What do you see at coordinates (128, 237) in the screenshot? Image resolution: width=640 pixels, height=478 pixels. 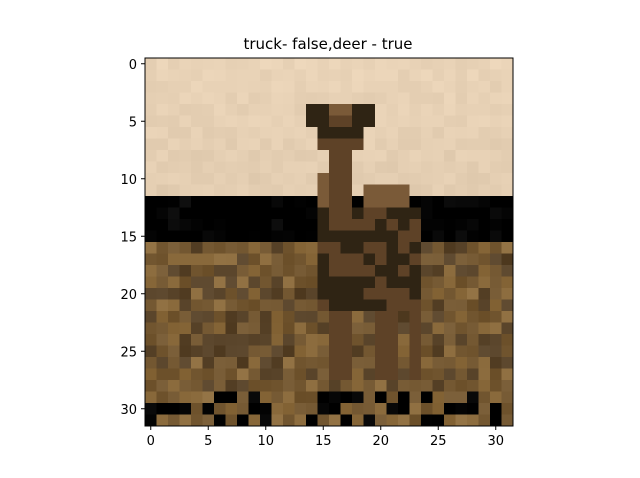 I see `y-tick-label: 15` at bounding box center [128, 237].